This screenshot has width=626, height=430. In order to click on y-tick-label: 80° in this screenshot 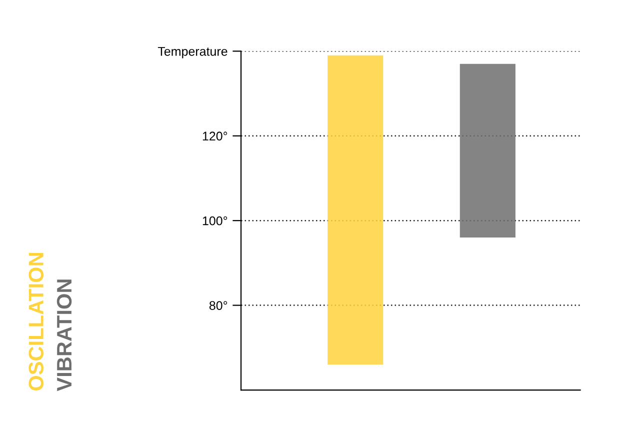, I will do `click(218, 305)`.